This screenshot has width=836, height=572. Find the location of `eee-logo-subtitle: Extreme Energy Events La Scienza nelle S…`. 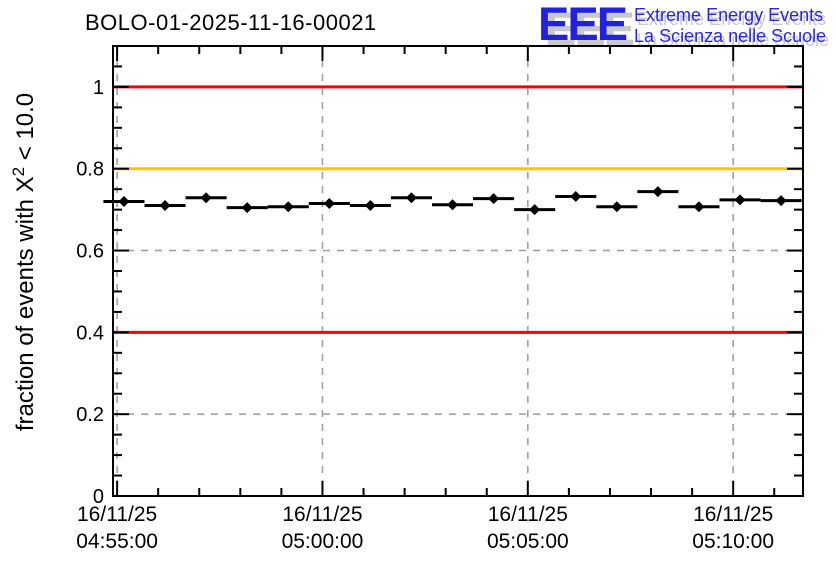

eee-logo-subtitle: Extreme Energy Events La Scienza nelle S… is located at coordinates (730, 26).